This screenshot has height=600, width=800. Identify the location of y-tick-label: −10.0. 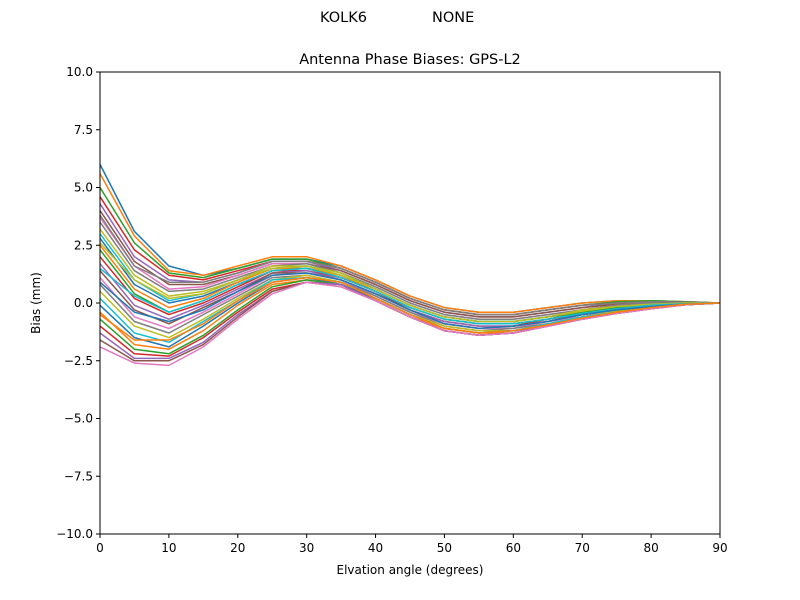
(74, 534).